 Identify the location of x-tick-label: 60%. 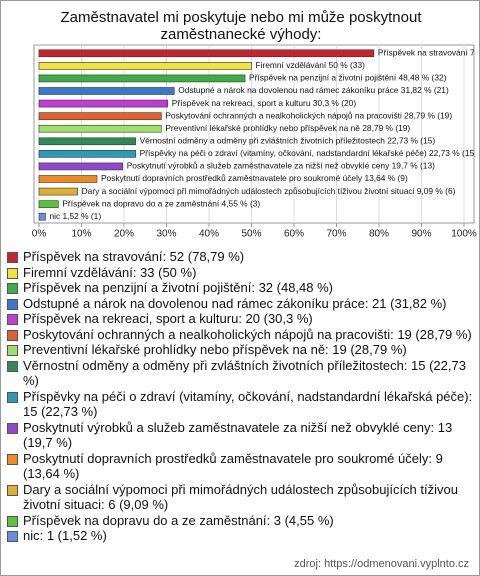
(294, 234).